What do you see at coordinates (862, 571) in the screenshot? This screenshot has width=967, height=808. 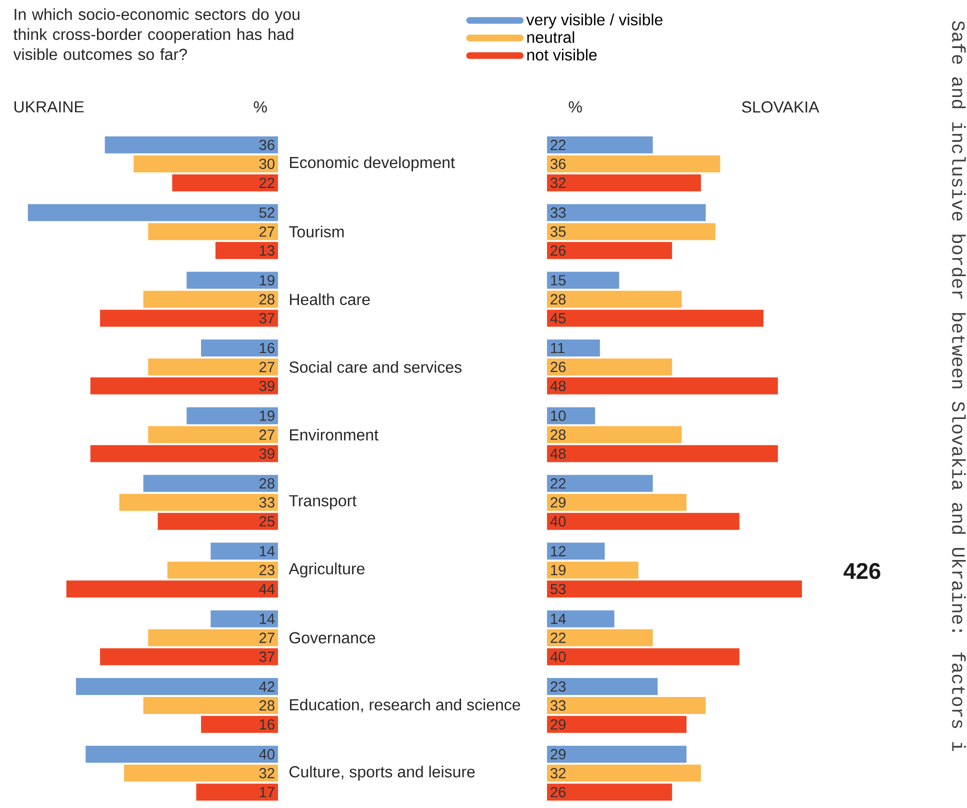 I see `text: 426` at bounding box center [862, 571].